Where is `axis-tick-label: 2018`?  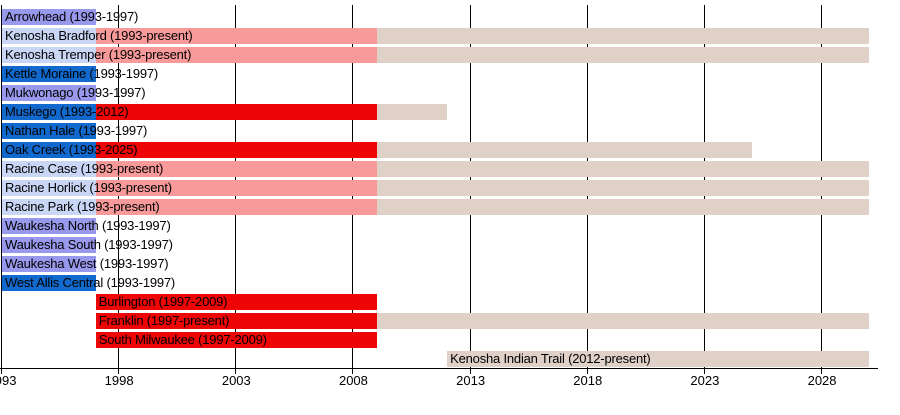
axis-tick-label: 2018 is located at coordinates (588, 380).